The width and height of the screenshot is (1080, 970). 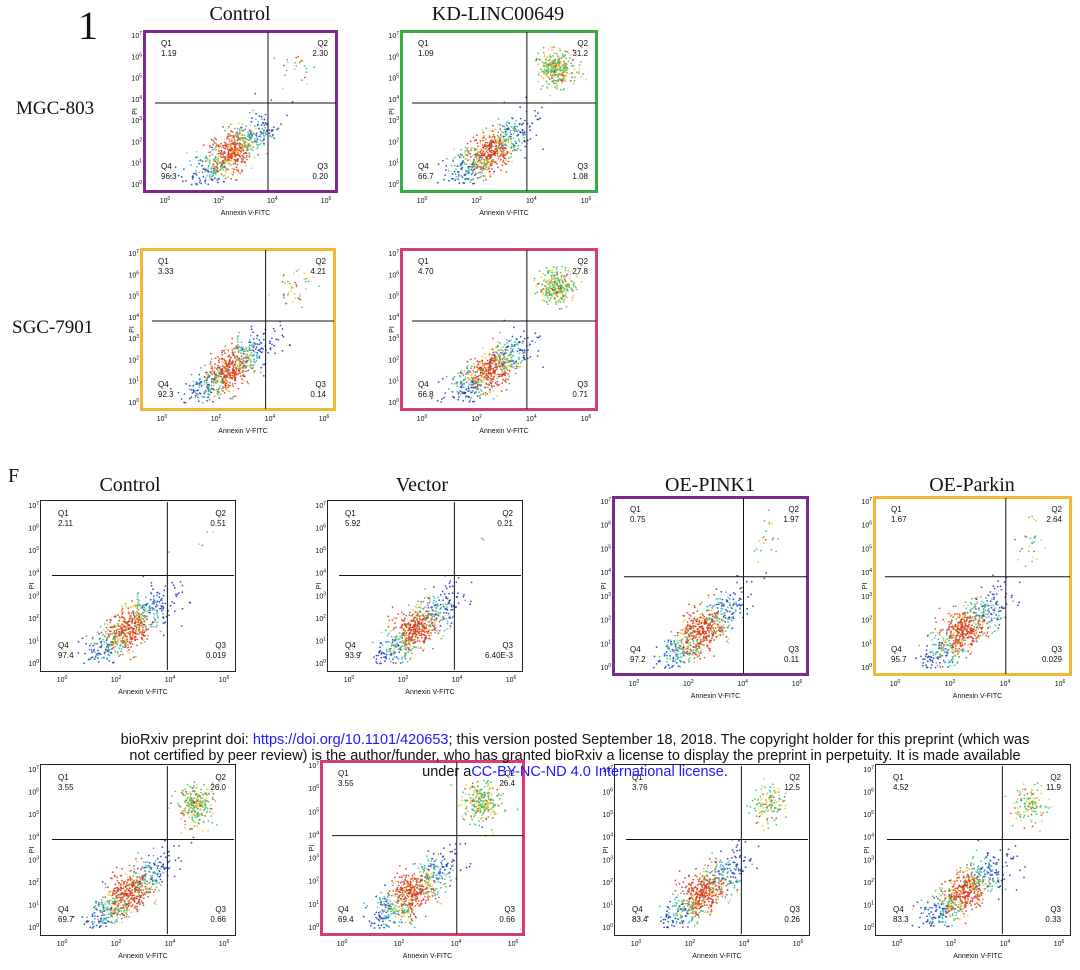 I want to click on quadrant-percent: 1.19, so click(x=169, y=53).